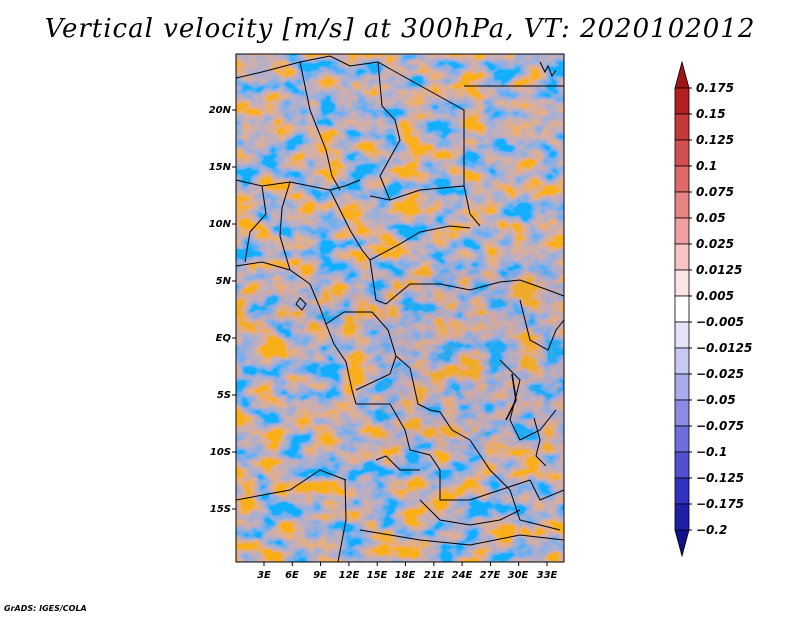 The width and height of the screenshot is (800, 618). Describe the element at coordinates (292, 575) in the screenshot. I see `lon-label-6e: 6E` at that location.